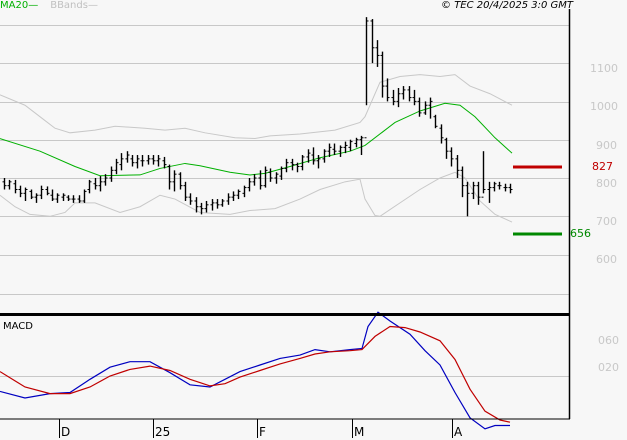 This screenshot has height=440, width=627. What do you see at coordinates (507, 5) in the screenshot?
I see `copyright-timestamp: © TEC 20/4/2025 3:0 GMT` at bounding box center [507, 5].